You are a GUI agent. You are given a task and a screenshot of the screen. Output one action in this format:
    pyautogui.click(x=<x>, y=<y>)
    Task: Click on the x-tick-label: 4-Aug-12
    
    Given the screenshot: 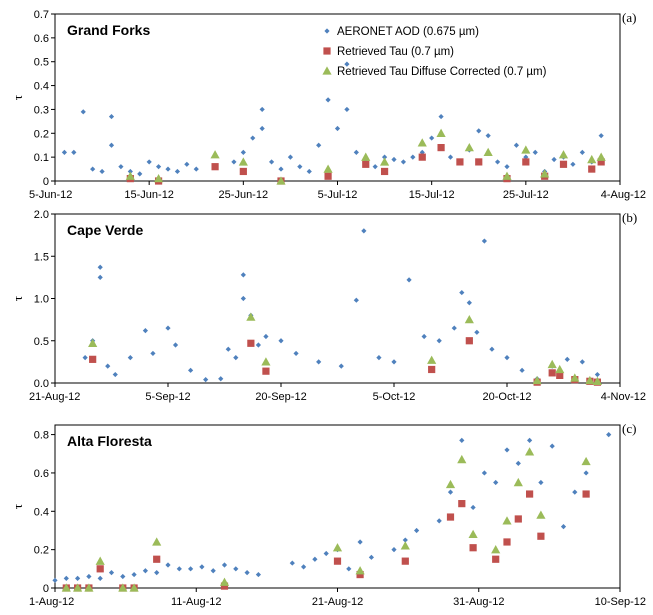 What is the action you would take?
    pyautogui.click(x=623, y=195)
    